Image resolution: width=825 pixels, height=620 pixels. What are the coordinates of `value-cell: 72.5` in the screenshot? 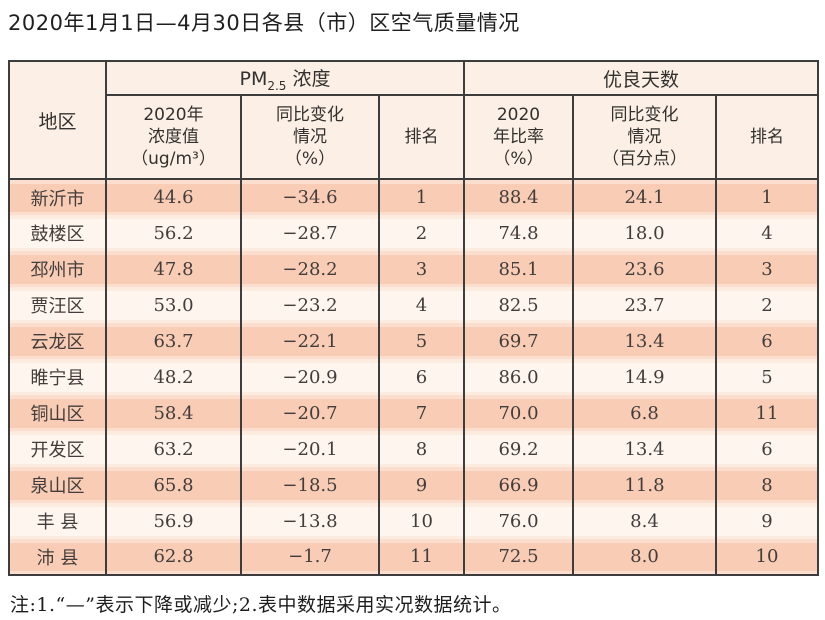 It's located at (518, 557).